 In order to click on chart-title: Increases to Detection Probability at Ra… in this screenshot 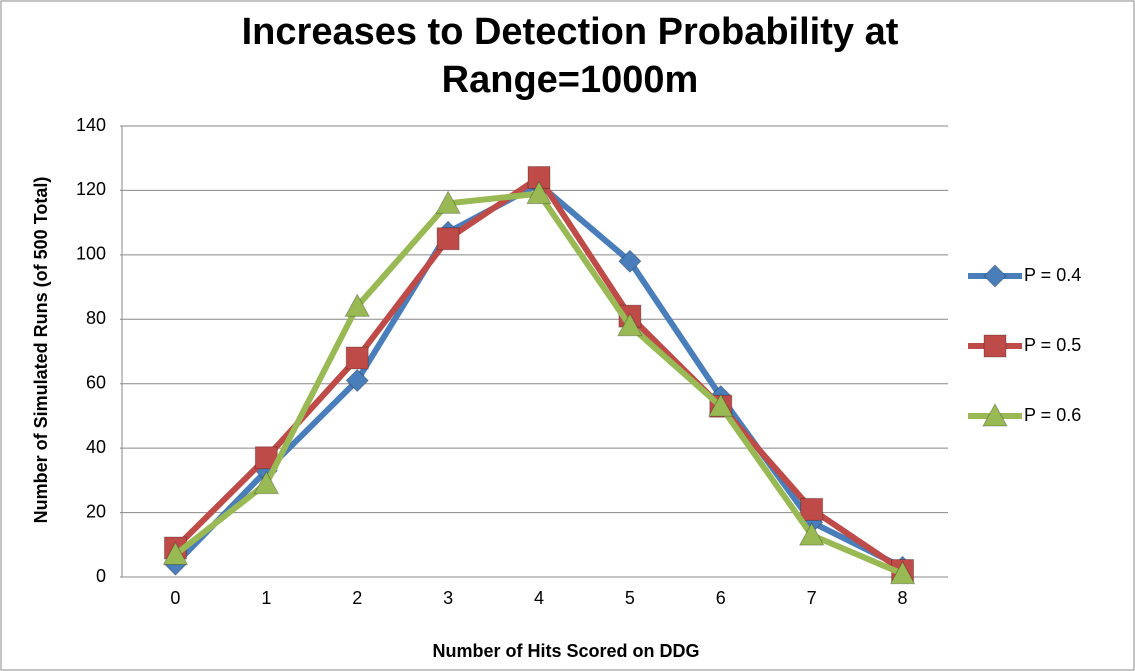, I will do `click(570, 56)`.